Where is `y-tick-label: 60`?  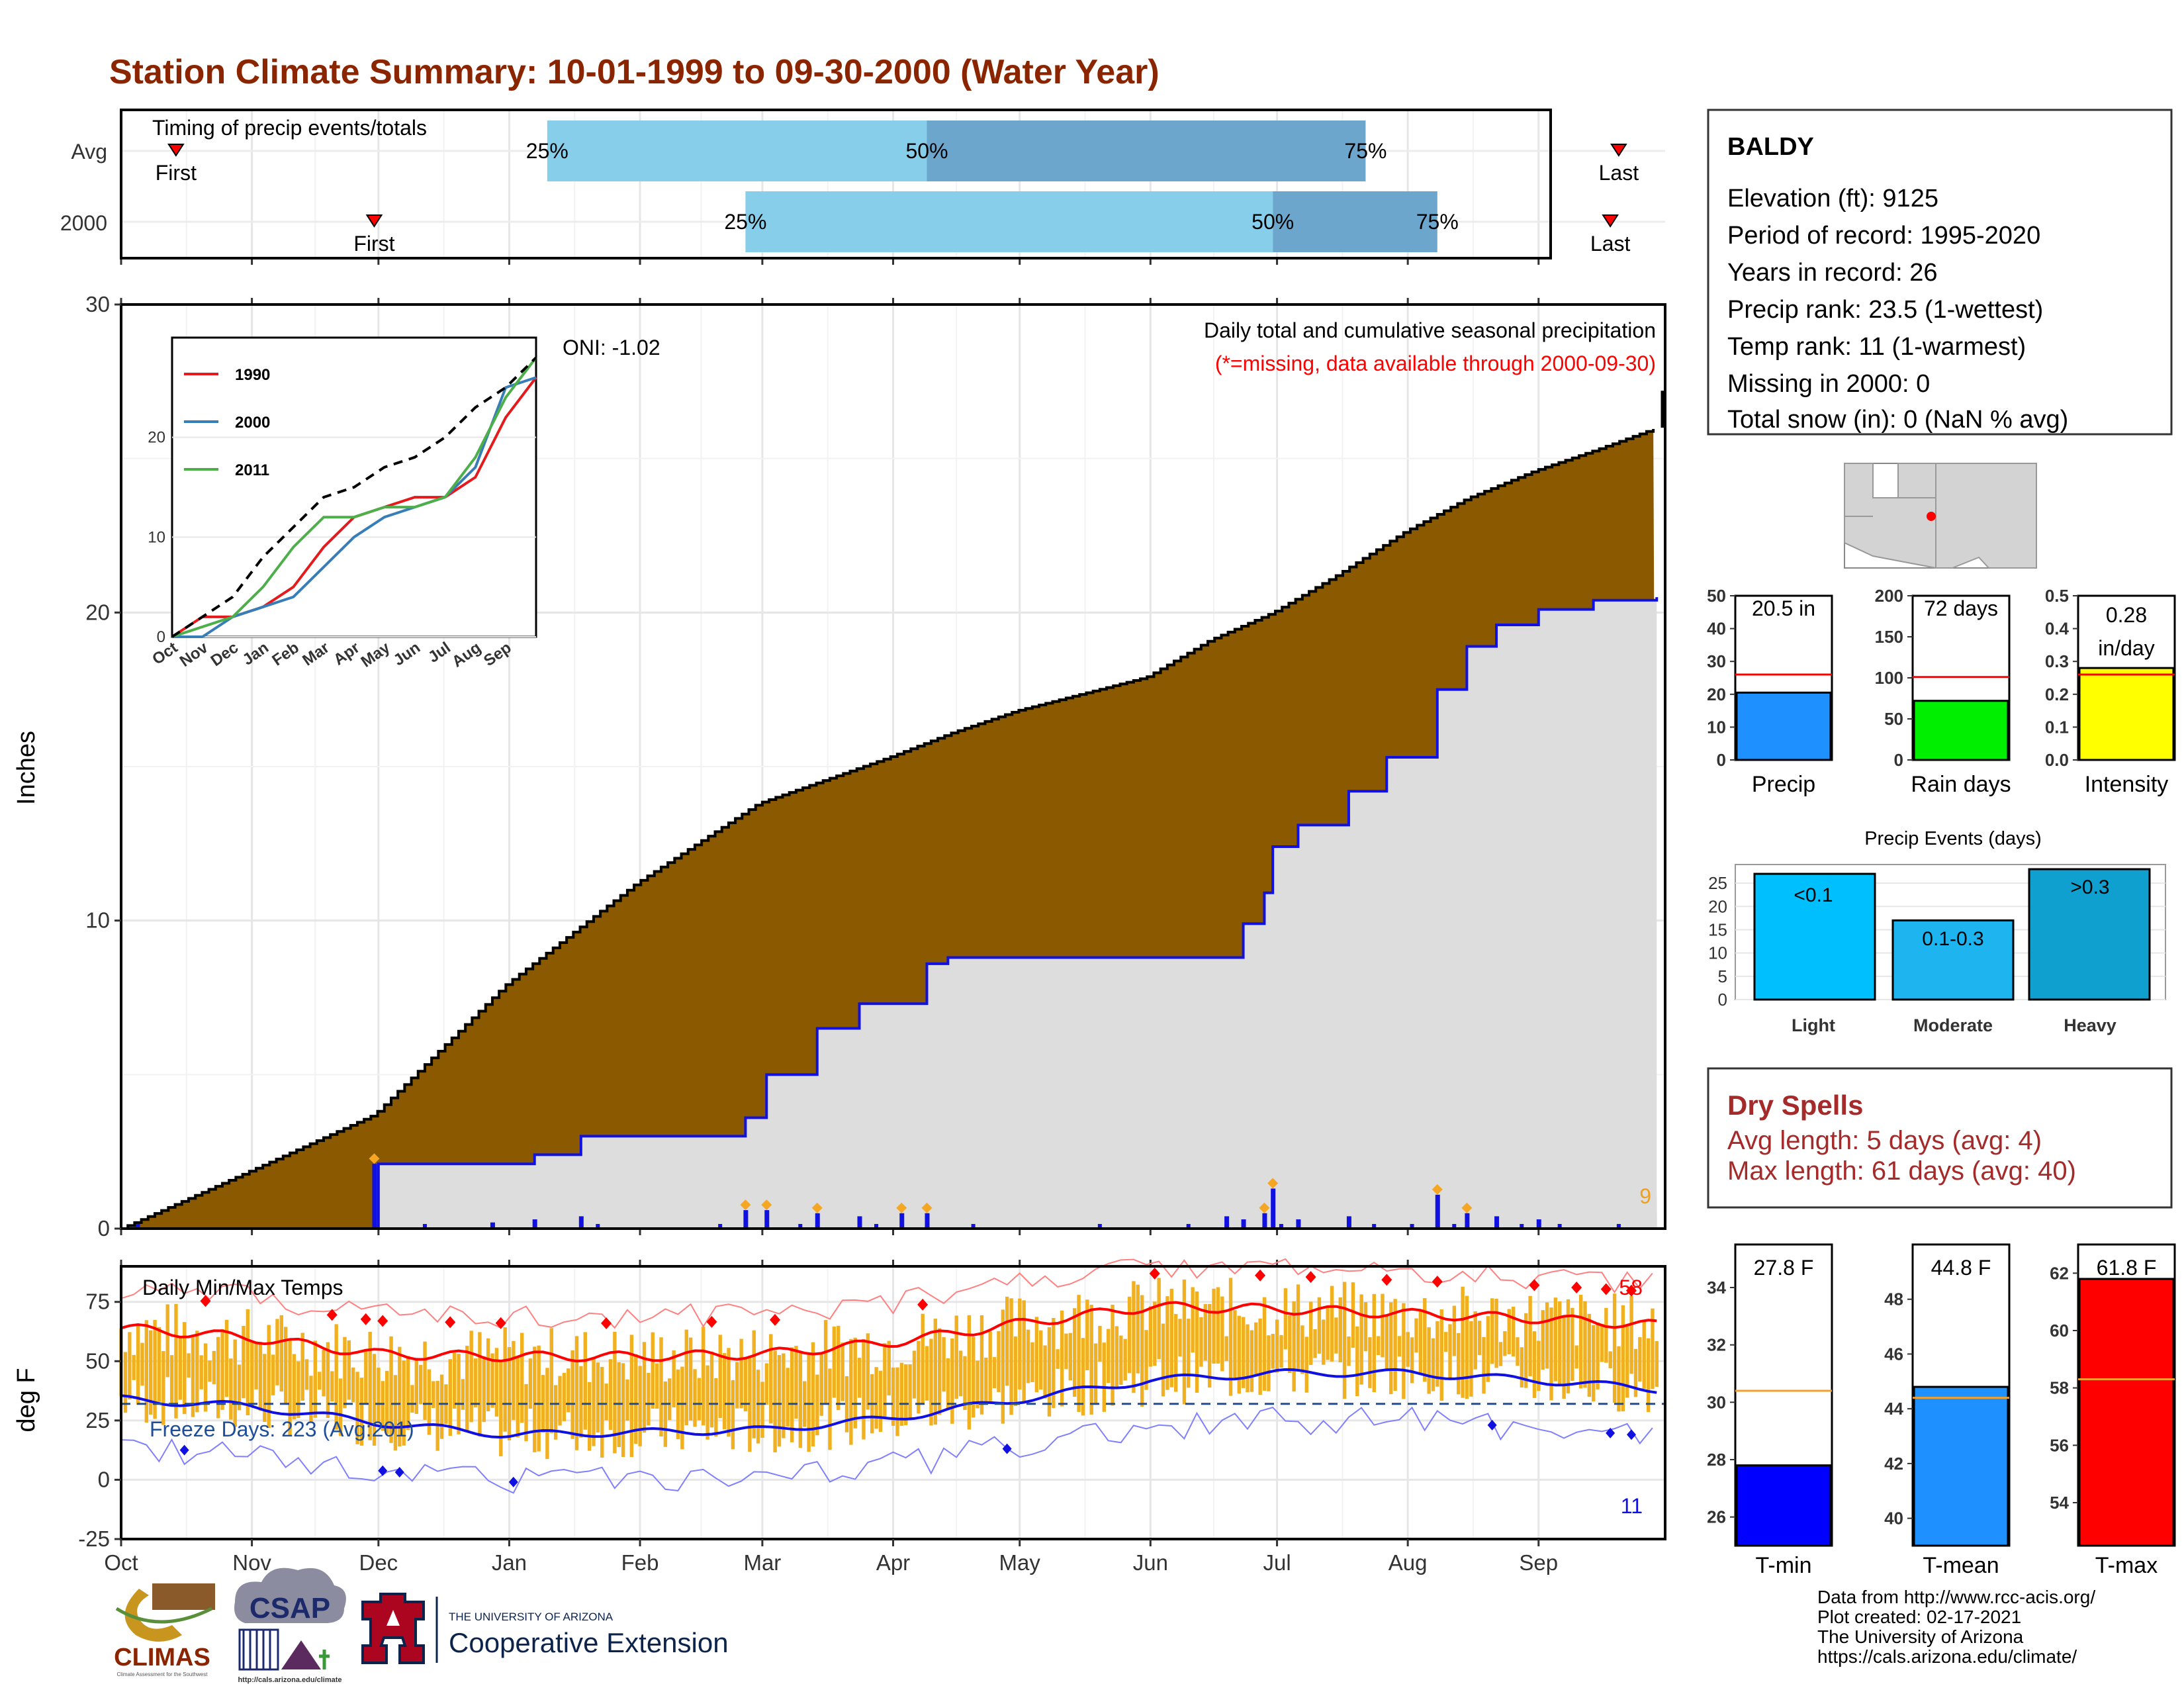
y-tick-label: 60 is located at coordinates (2059, 1330).